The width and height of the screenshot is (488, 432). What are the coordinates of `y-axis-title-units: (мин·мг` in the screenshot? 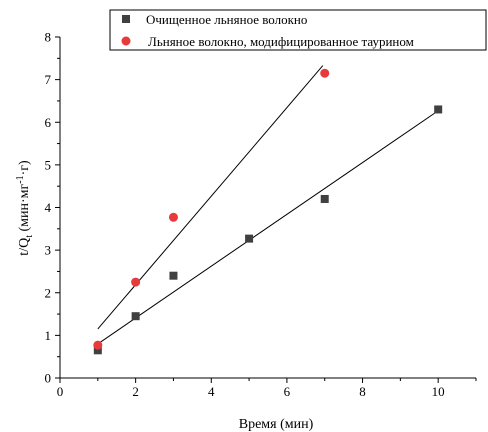 It's located at (24, 207).